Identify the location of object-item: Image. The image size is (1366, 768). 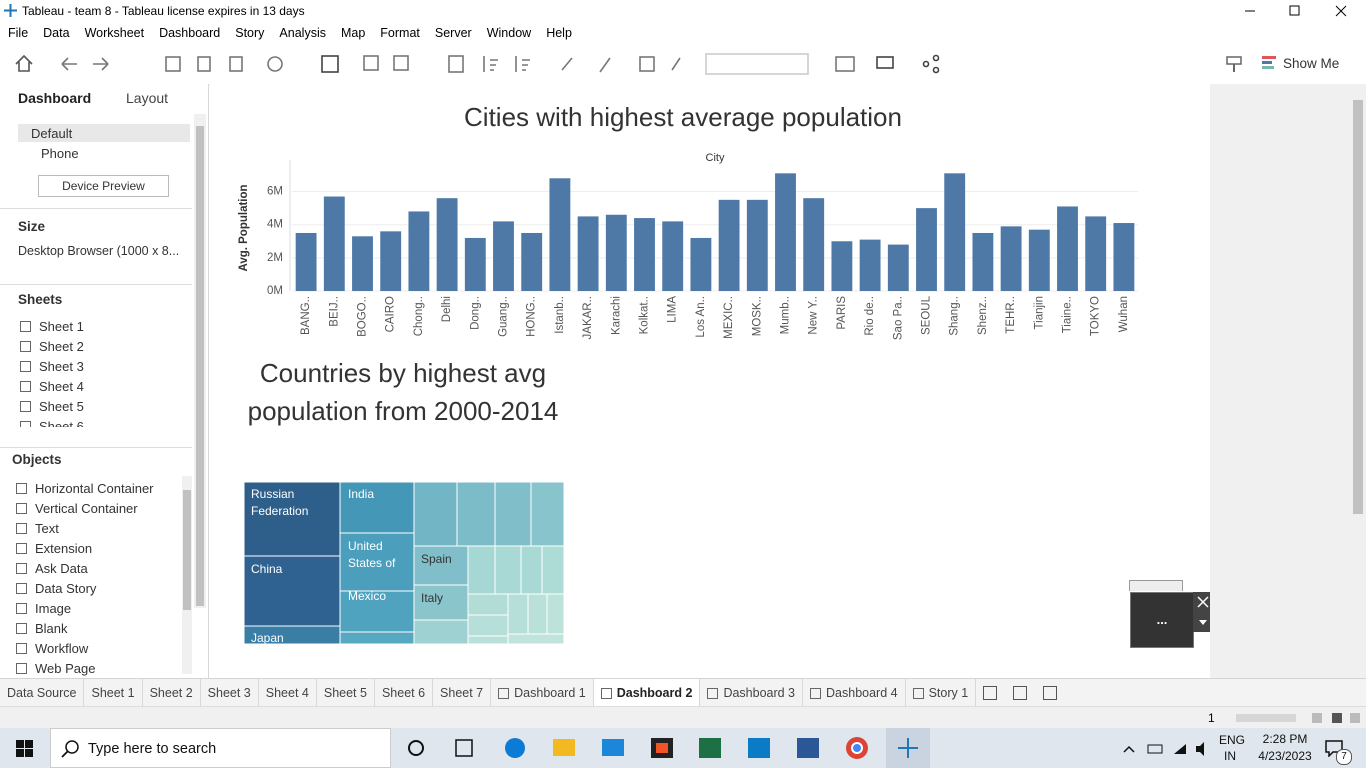
(43, 608).